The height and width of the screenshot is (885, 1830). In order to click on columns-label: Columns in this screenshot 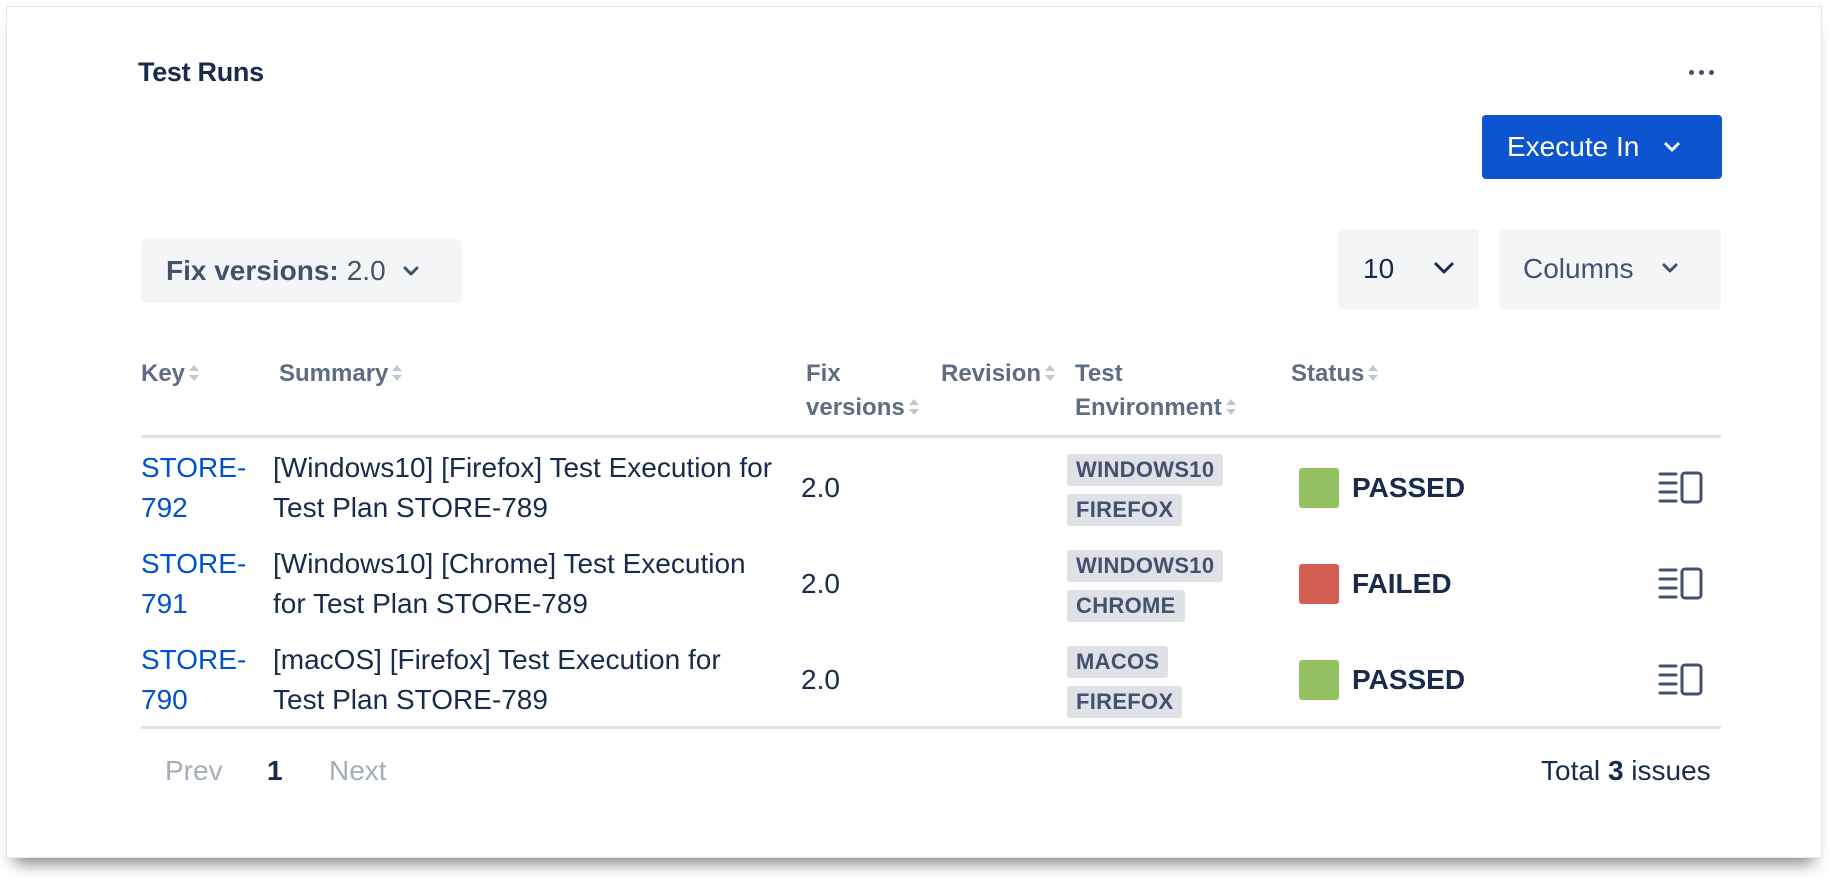, I will do `click(1578, 268)`.